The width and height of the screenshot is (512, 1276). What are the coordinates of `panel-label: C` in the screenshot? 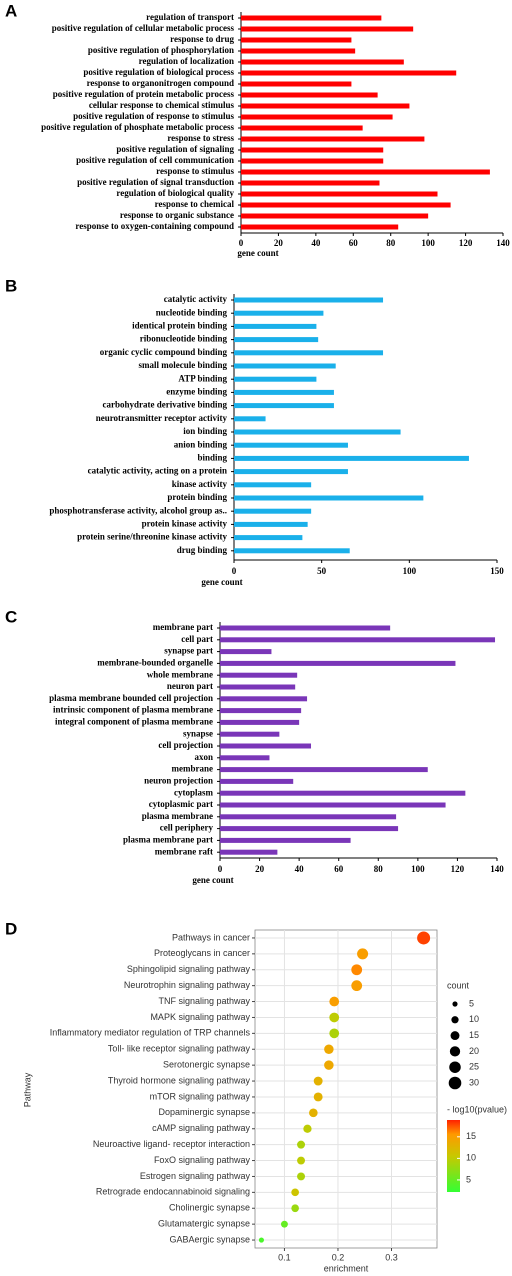 It's located at (11, 616).